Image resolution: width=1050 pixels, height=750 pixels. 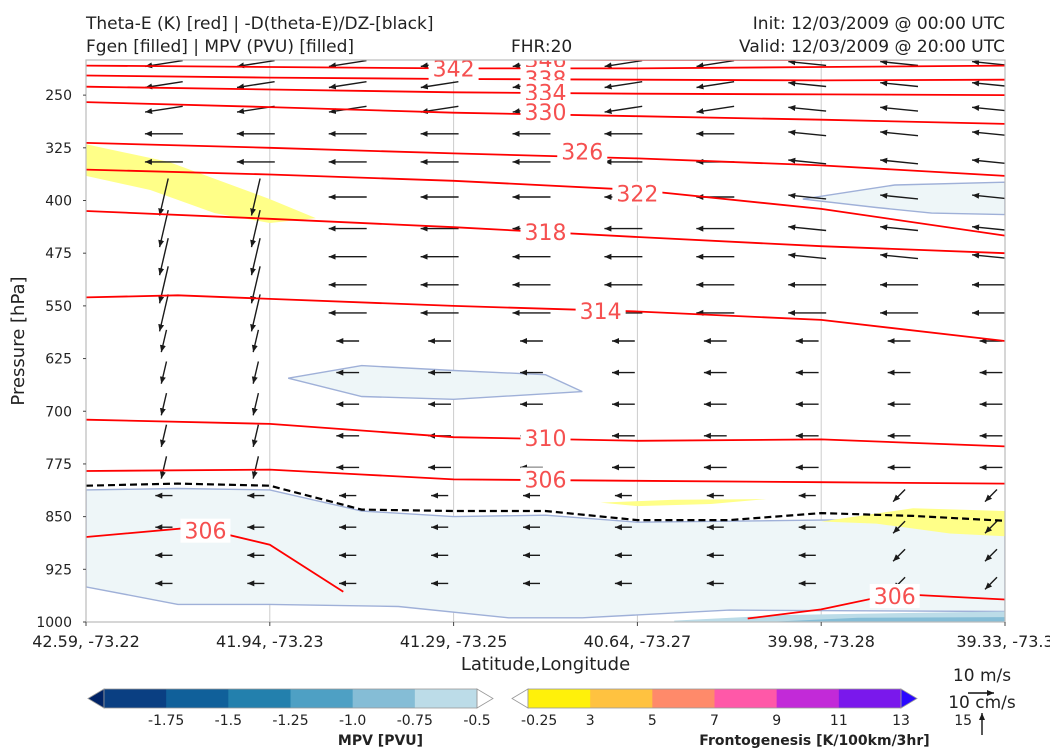 I want to click on theta-e-label: 322, so click(x=637, y=194).